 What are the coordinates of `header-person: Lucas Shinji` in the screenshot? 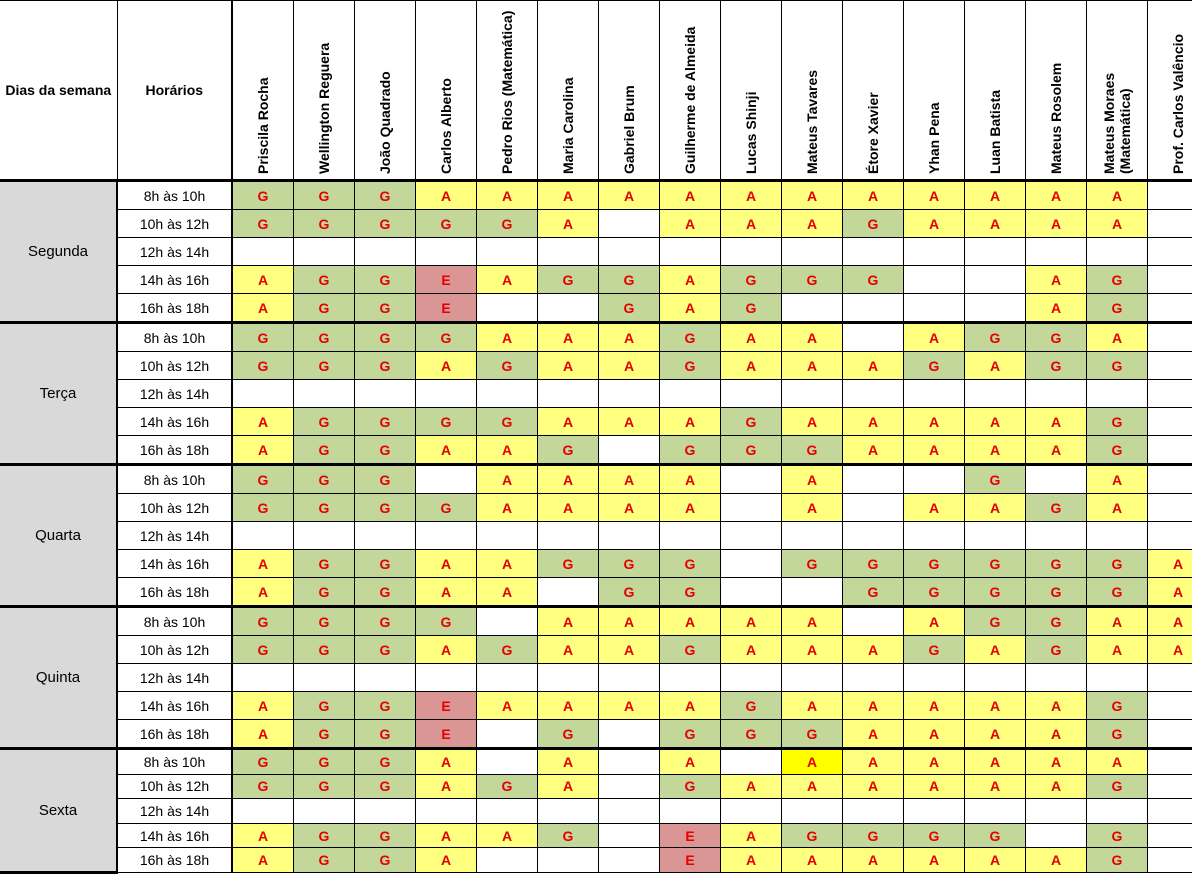 It's located at (751, 91).